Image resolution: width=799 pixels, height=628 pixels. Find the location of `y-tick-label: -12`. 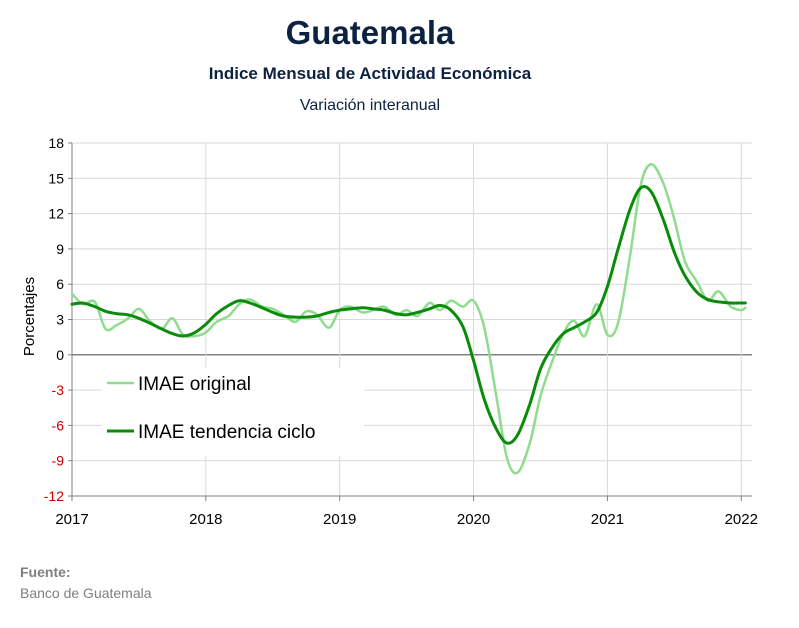

y-tick-label: -12 is located at coordinates (54, 496).